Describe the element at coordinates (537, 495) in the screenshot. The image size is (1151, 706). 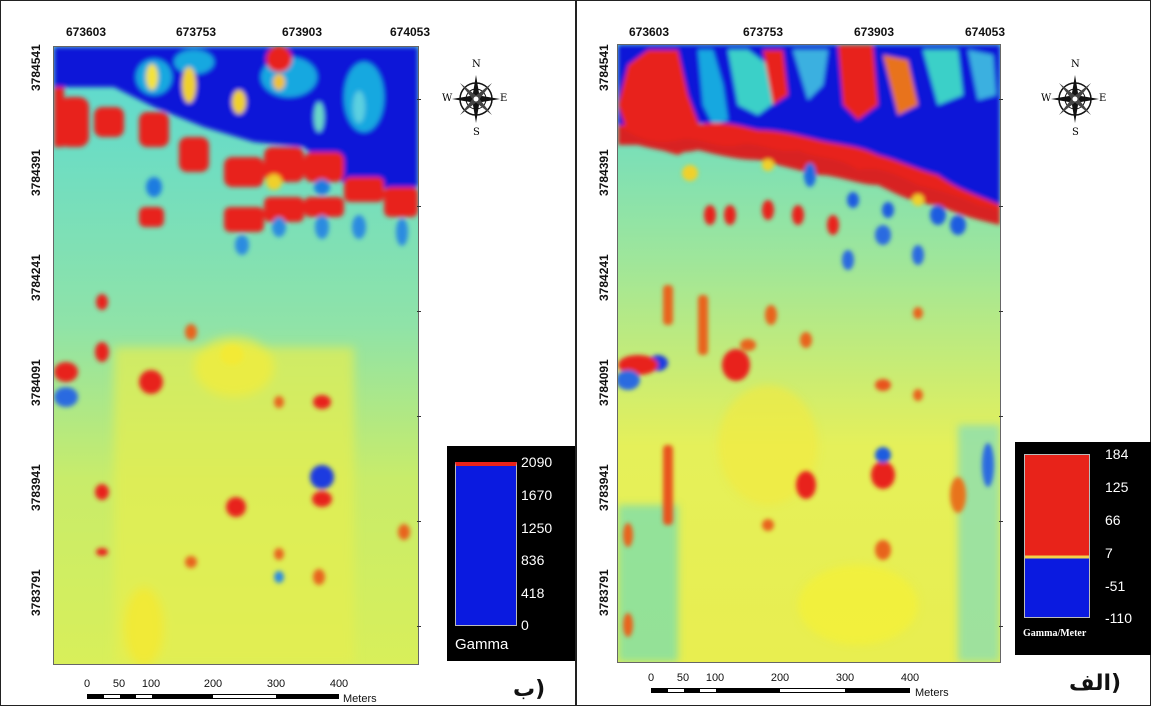
I see `legend-value: 1670` at that location.